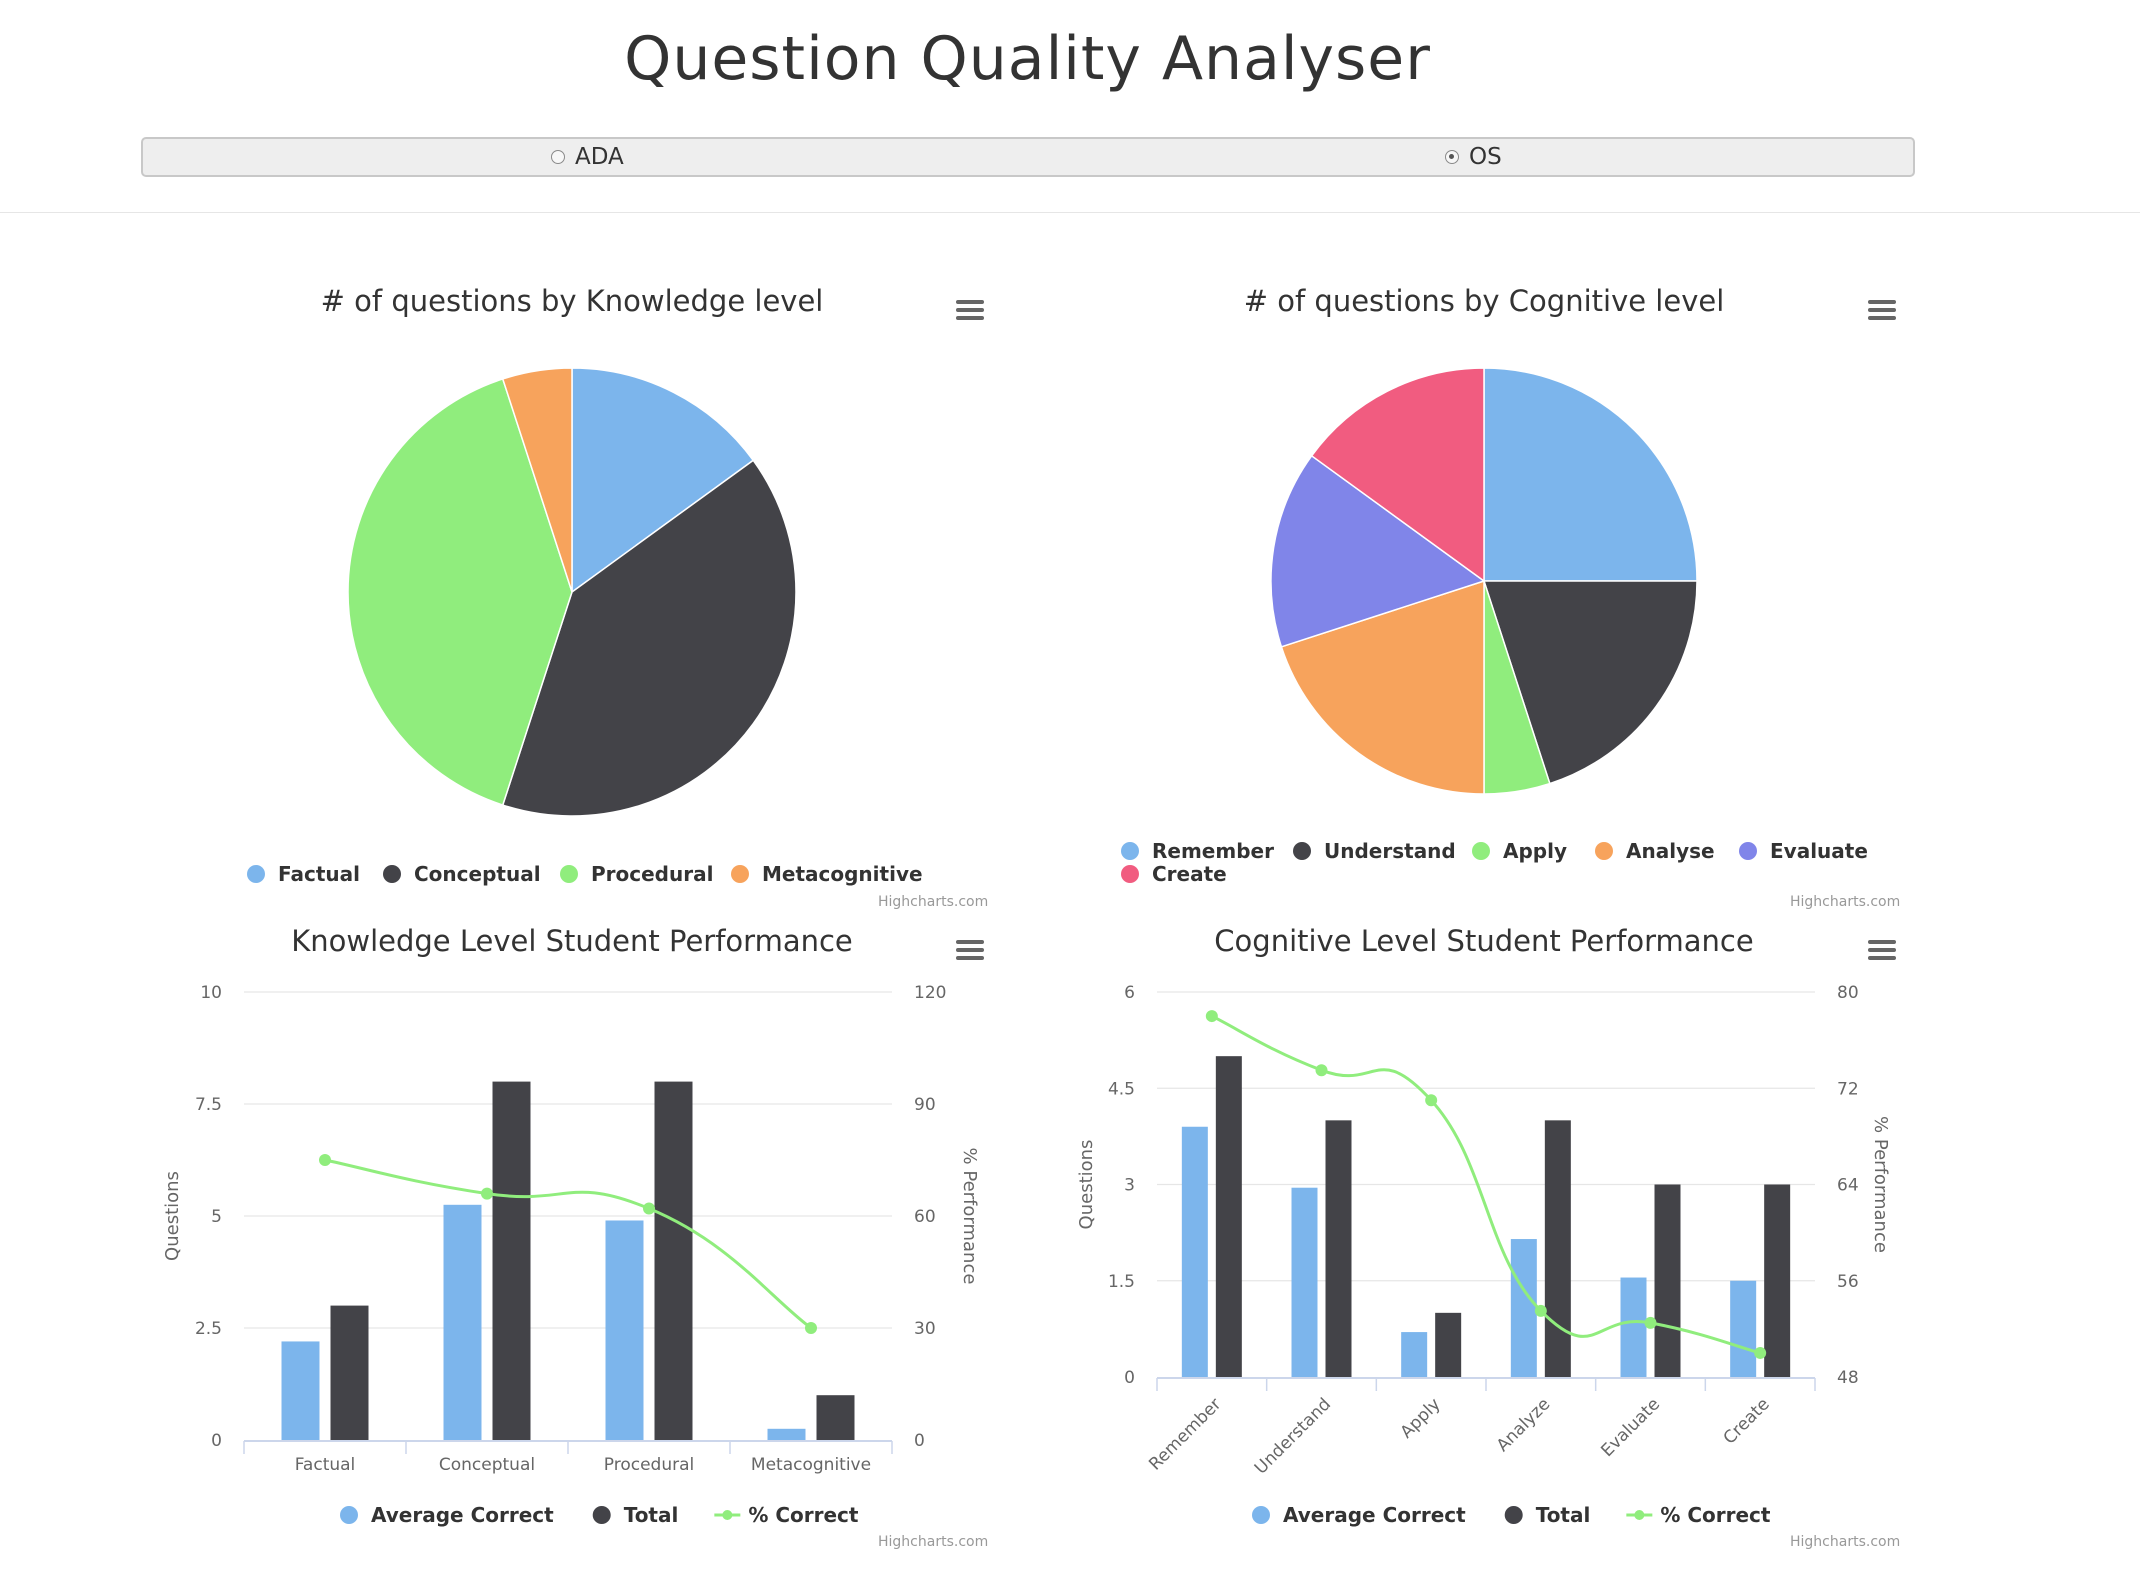 This screenshot has width=2140, height=1588. What do you see at coordinates (1228, 1216) in the screenshot?
I see `chart-4-bar-total-remember` at bounding box center [1228, 1216].